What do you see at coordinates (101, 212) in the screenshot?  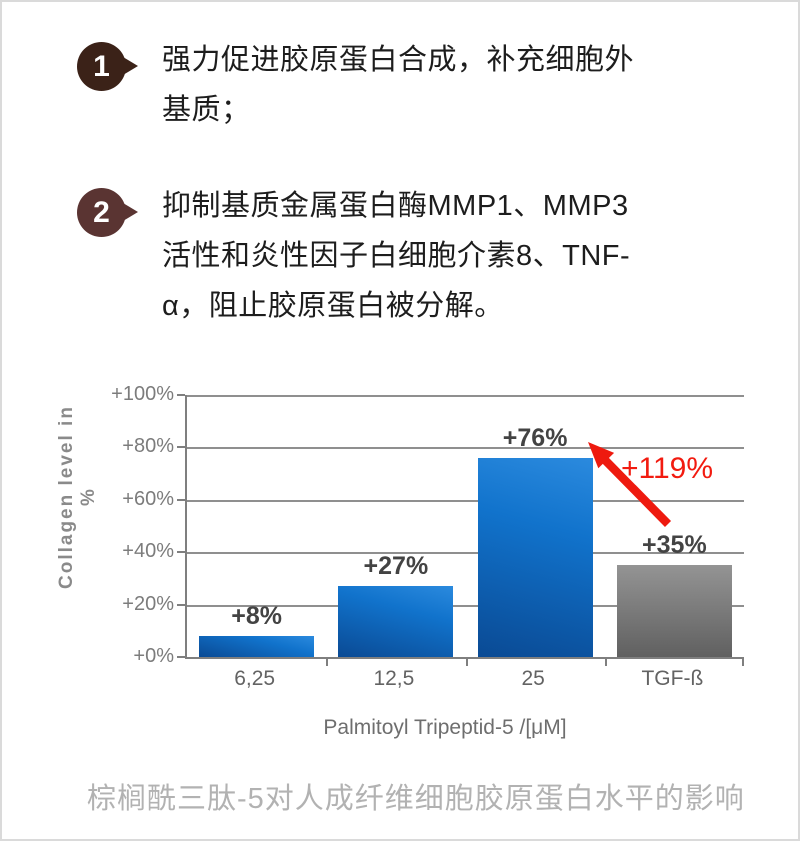 I see `point-2-number: 2` at bounding box center [101, 212].